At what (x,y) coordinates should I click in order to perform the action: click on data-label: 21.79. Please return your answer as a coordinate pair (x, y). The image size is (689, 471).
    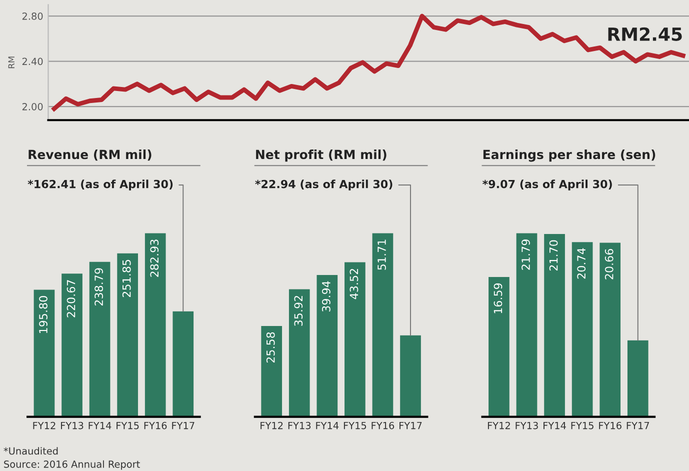
    Looking at the image, I should click on (526, 255).